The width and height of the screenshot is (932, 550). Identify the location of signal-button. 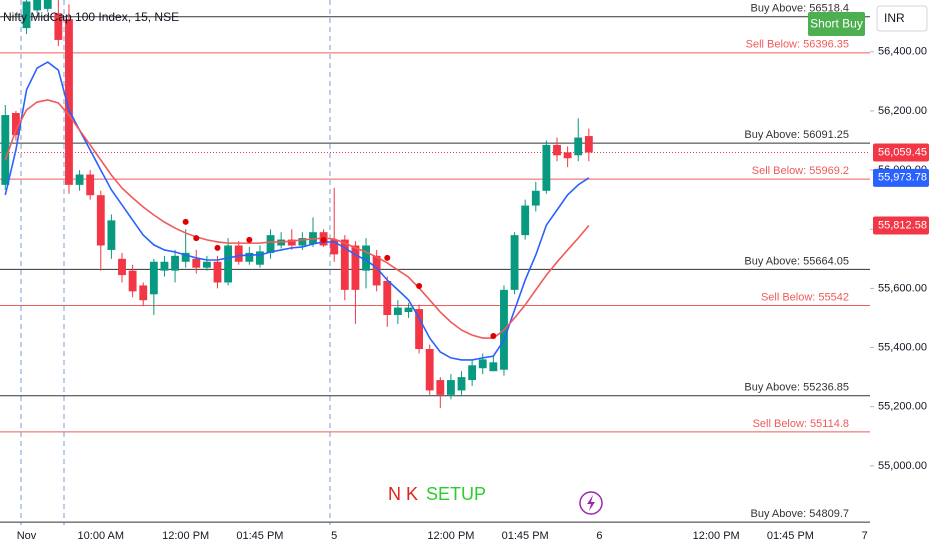
(836, 24).